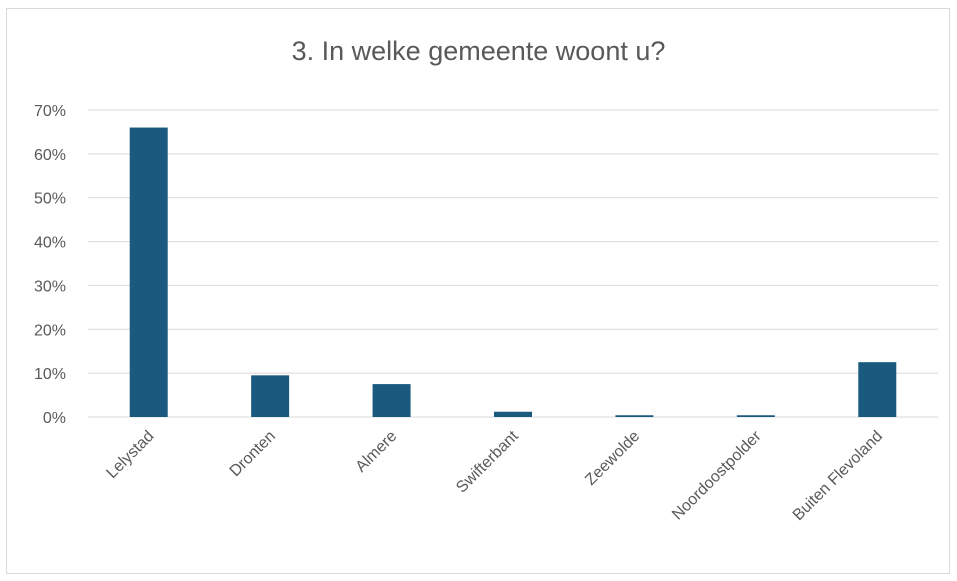  Describe the element at coordinates (50, 265) in the screenshot. I see `y-axis-ticks: 0% 10% 20% 30% 40% 50% 60% 70%` at that location.